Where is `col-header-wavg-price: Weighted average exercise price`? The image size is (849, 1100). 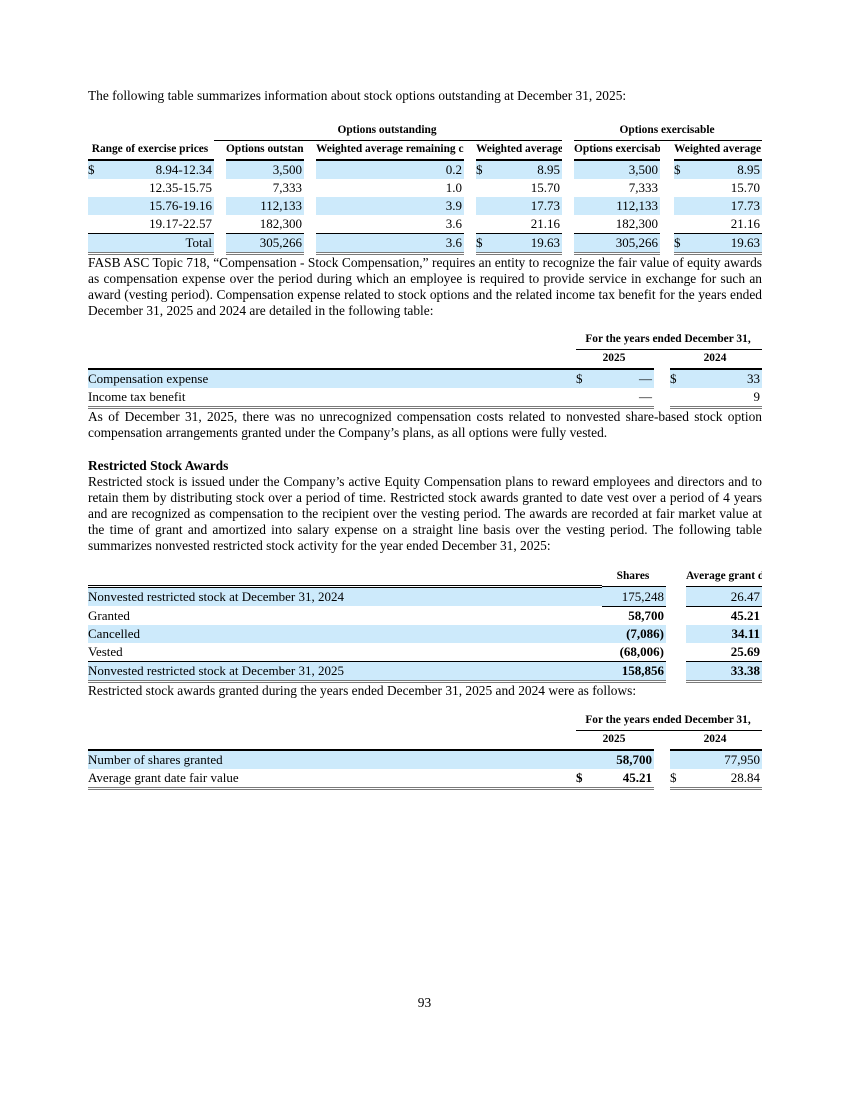
col-header-wavg-price: Weighted average exercise price is located at coordinates (519, 150).